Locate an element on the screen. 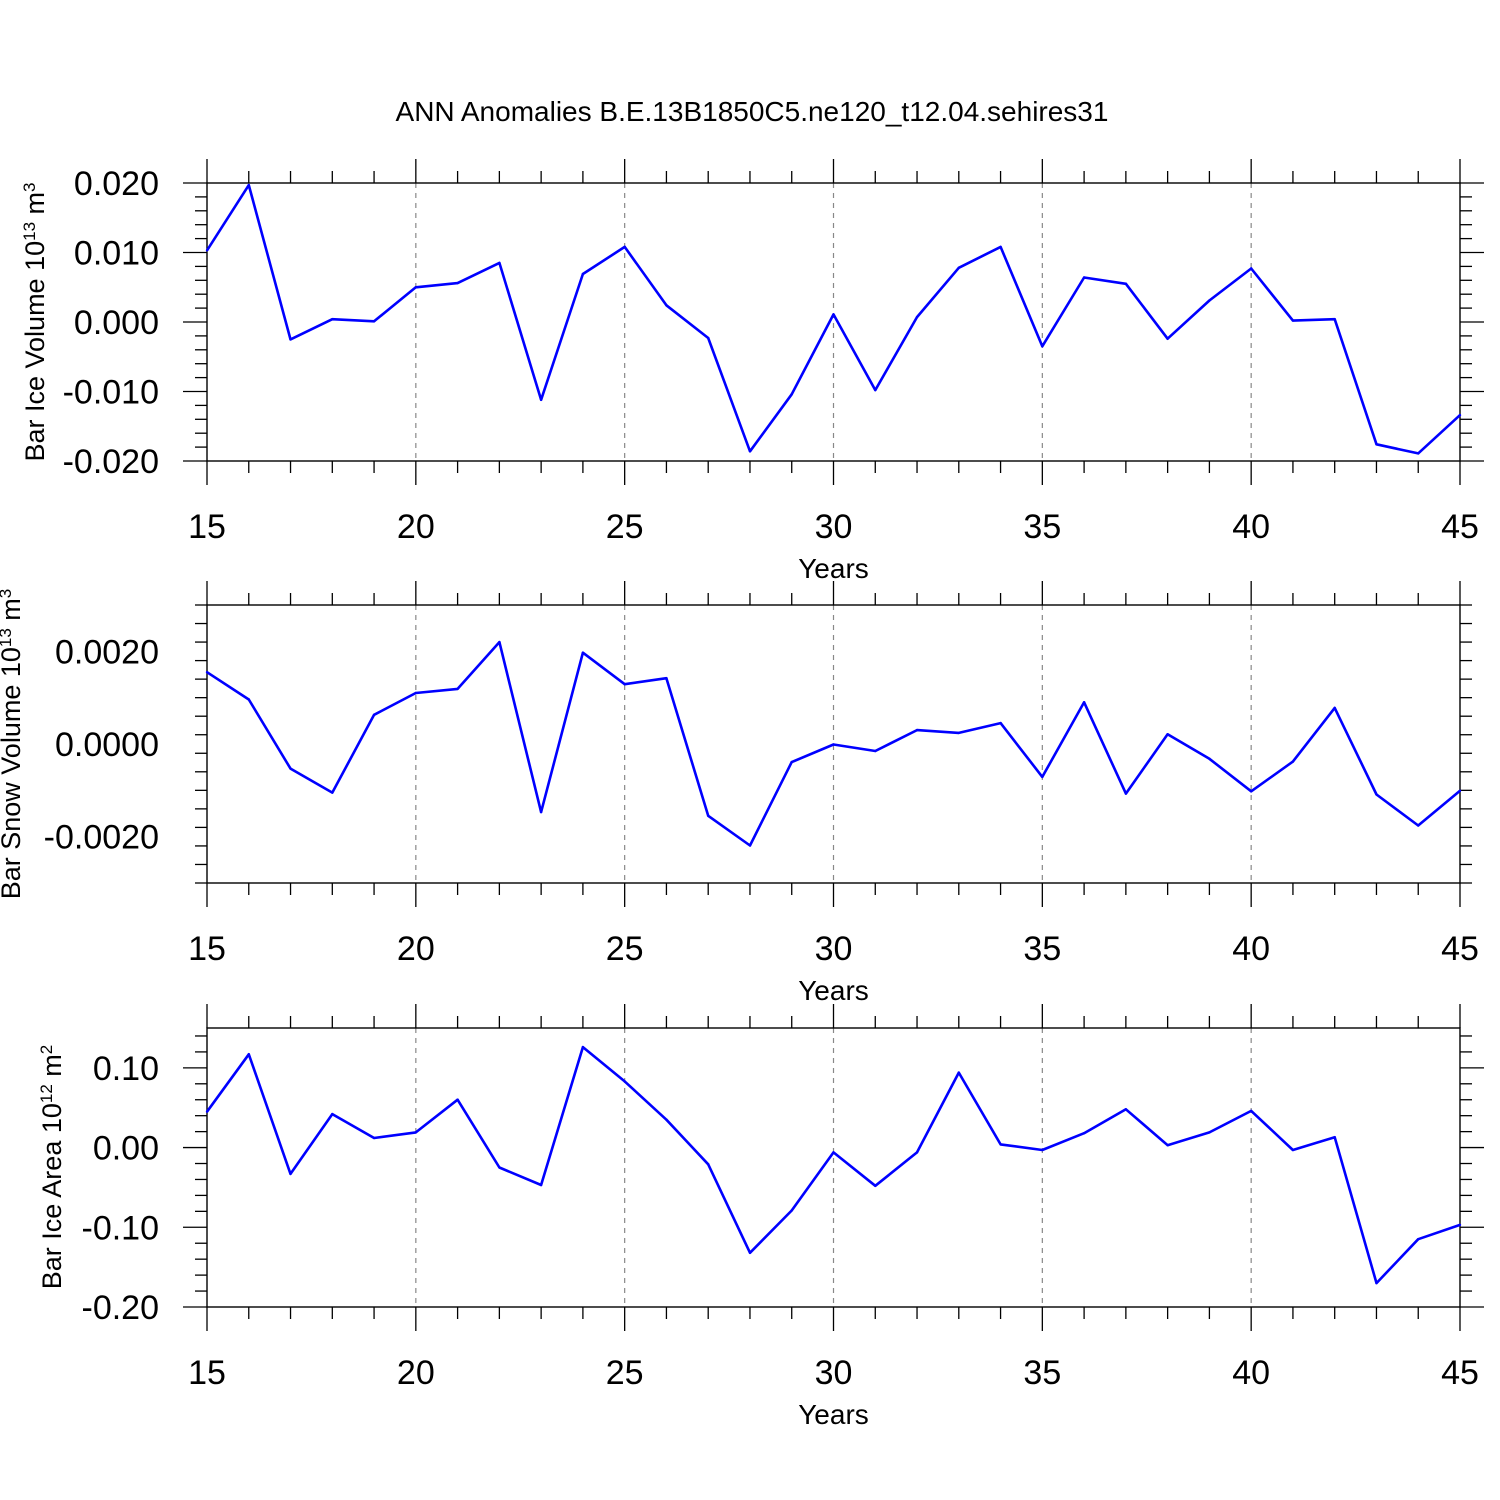 The width and height of the screenshot is (1500, 1500). y-tick-label: 0.000 is located at coordinates (116, 323).